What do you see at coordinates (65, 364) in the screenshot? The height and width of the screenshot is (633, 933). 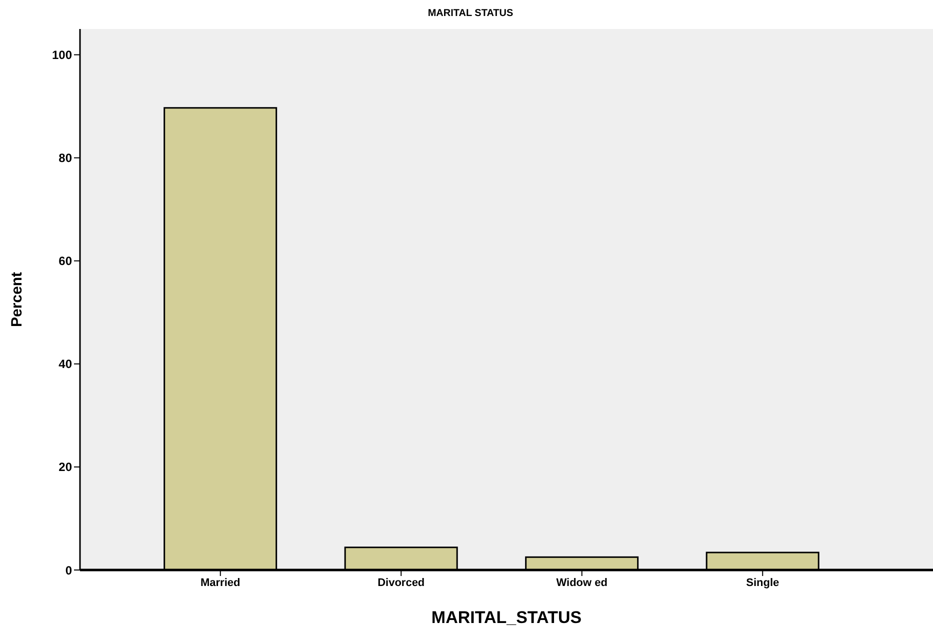 I see `y-tick-label: 40` at bounding box center [65, 364].